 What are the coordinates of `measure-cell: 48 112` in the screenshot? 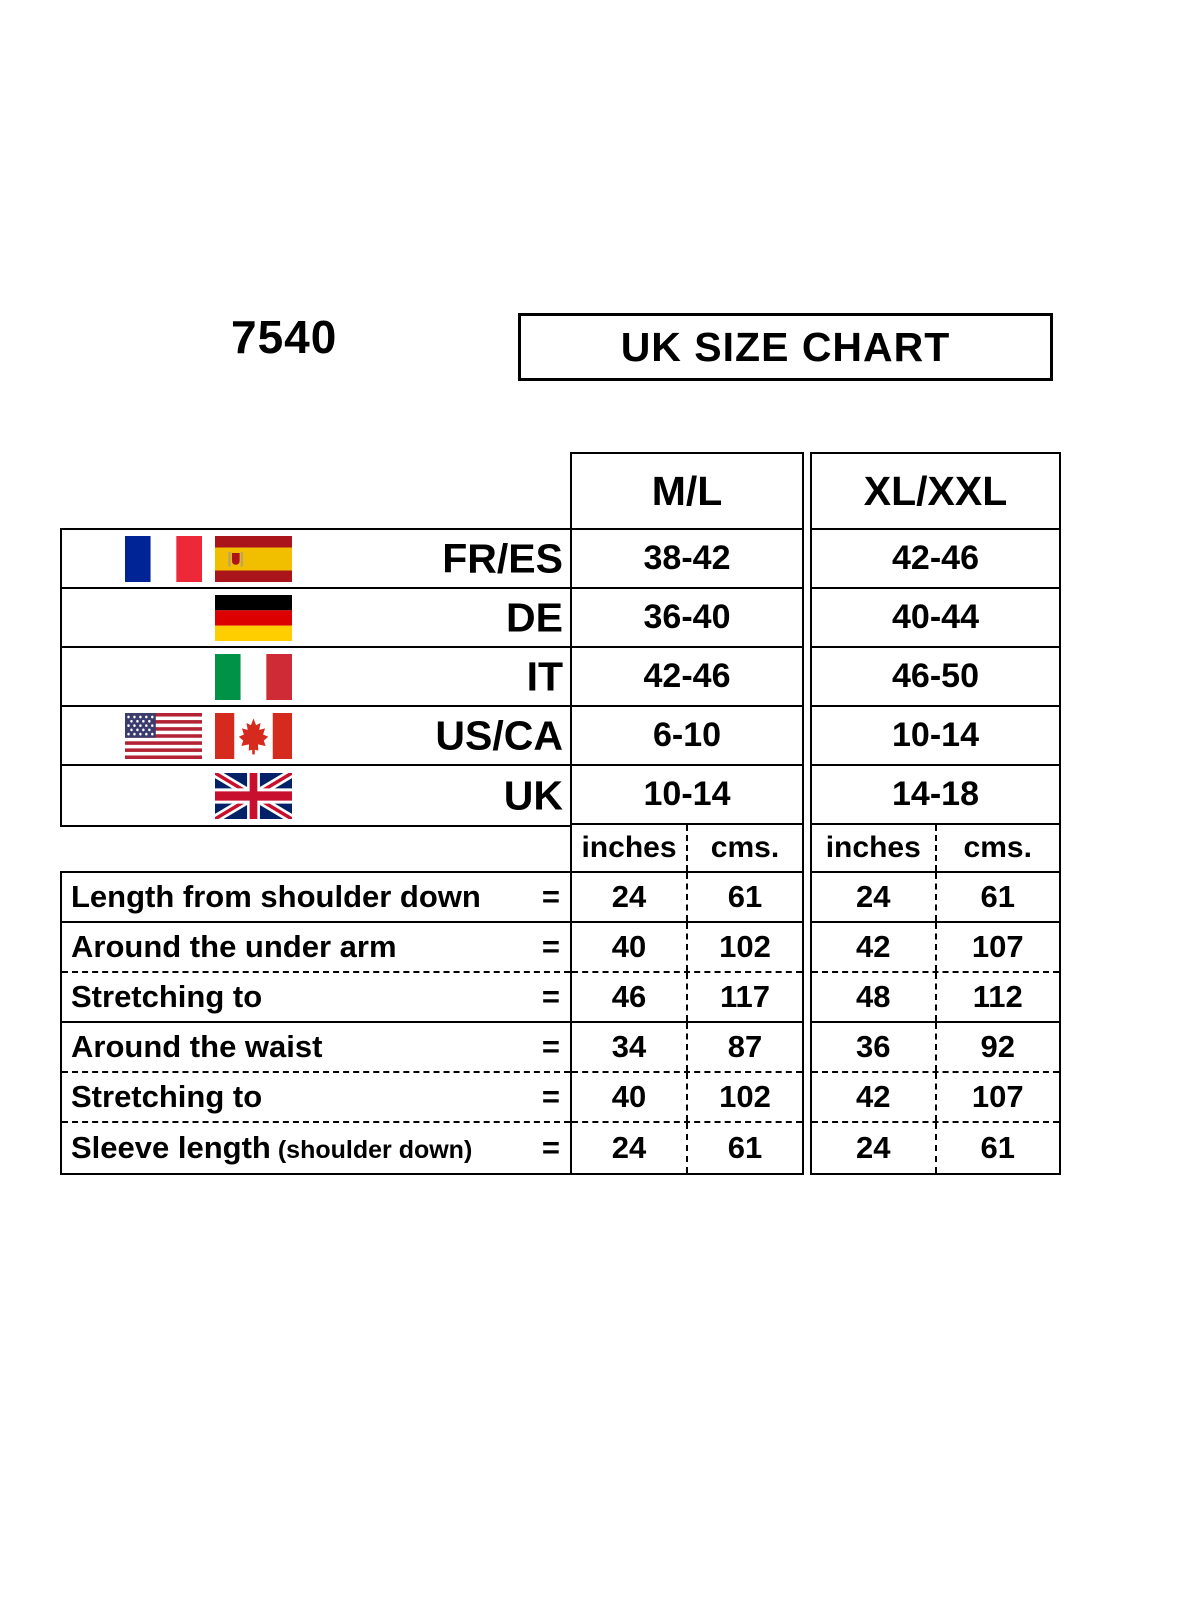 It's located at (935, 998).